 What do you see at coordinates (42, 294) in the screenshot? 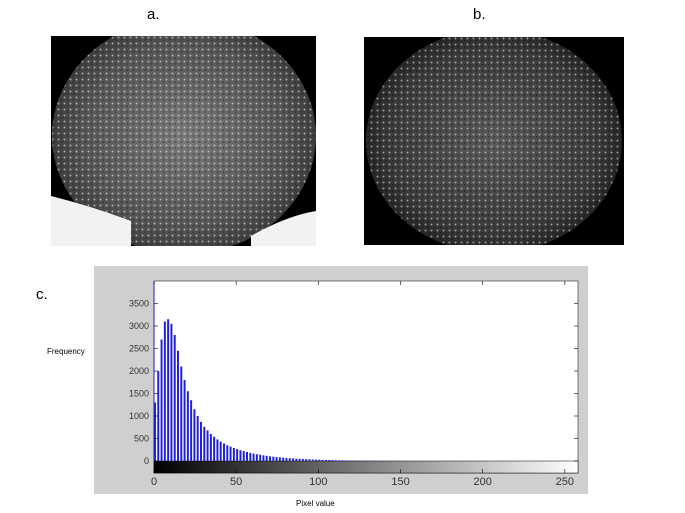
I see `panel-c-label: c.` at bounding box center [42, 294].